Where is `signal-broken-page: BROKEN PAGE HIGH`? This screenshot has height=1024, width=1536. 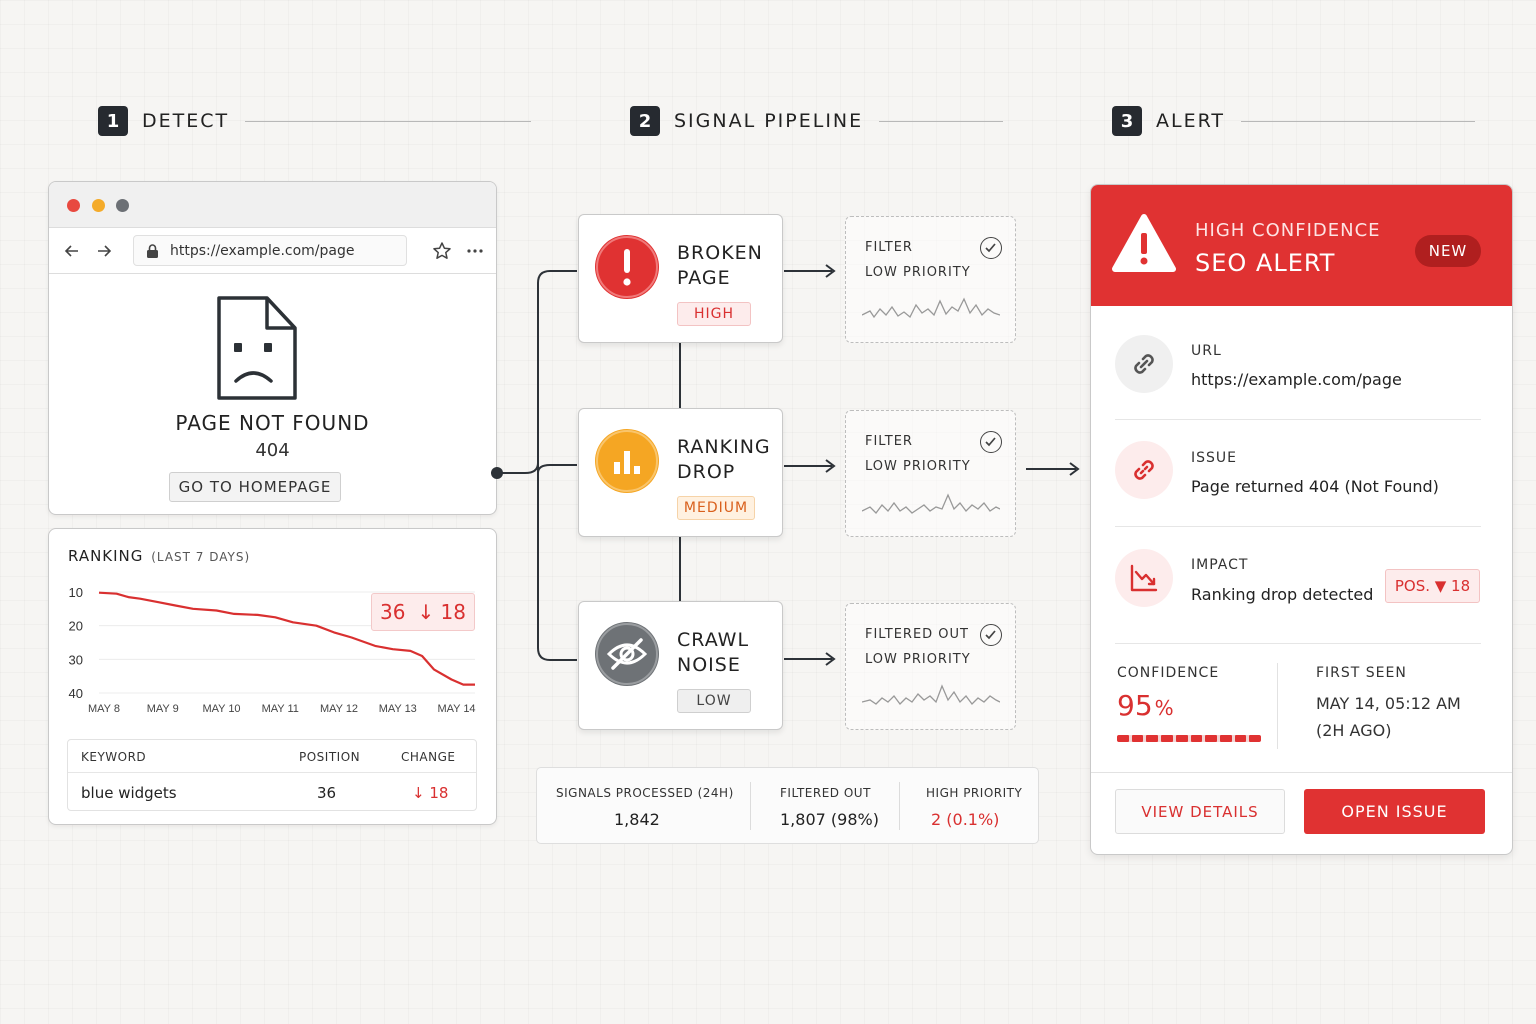 signal-broken-page: BROKEN PAGE HIGH is located at coordinates (680, 278).